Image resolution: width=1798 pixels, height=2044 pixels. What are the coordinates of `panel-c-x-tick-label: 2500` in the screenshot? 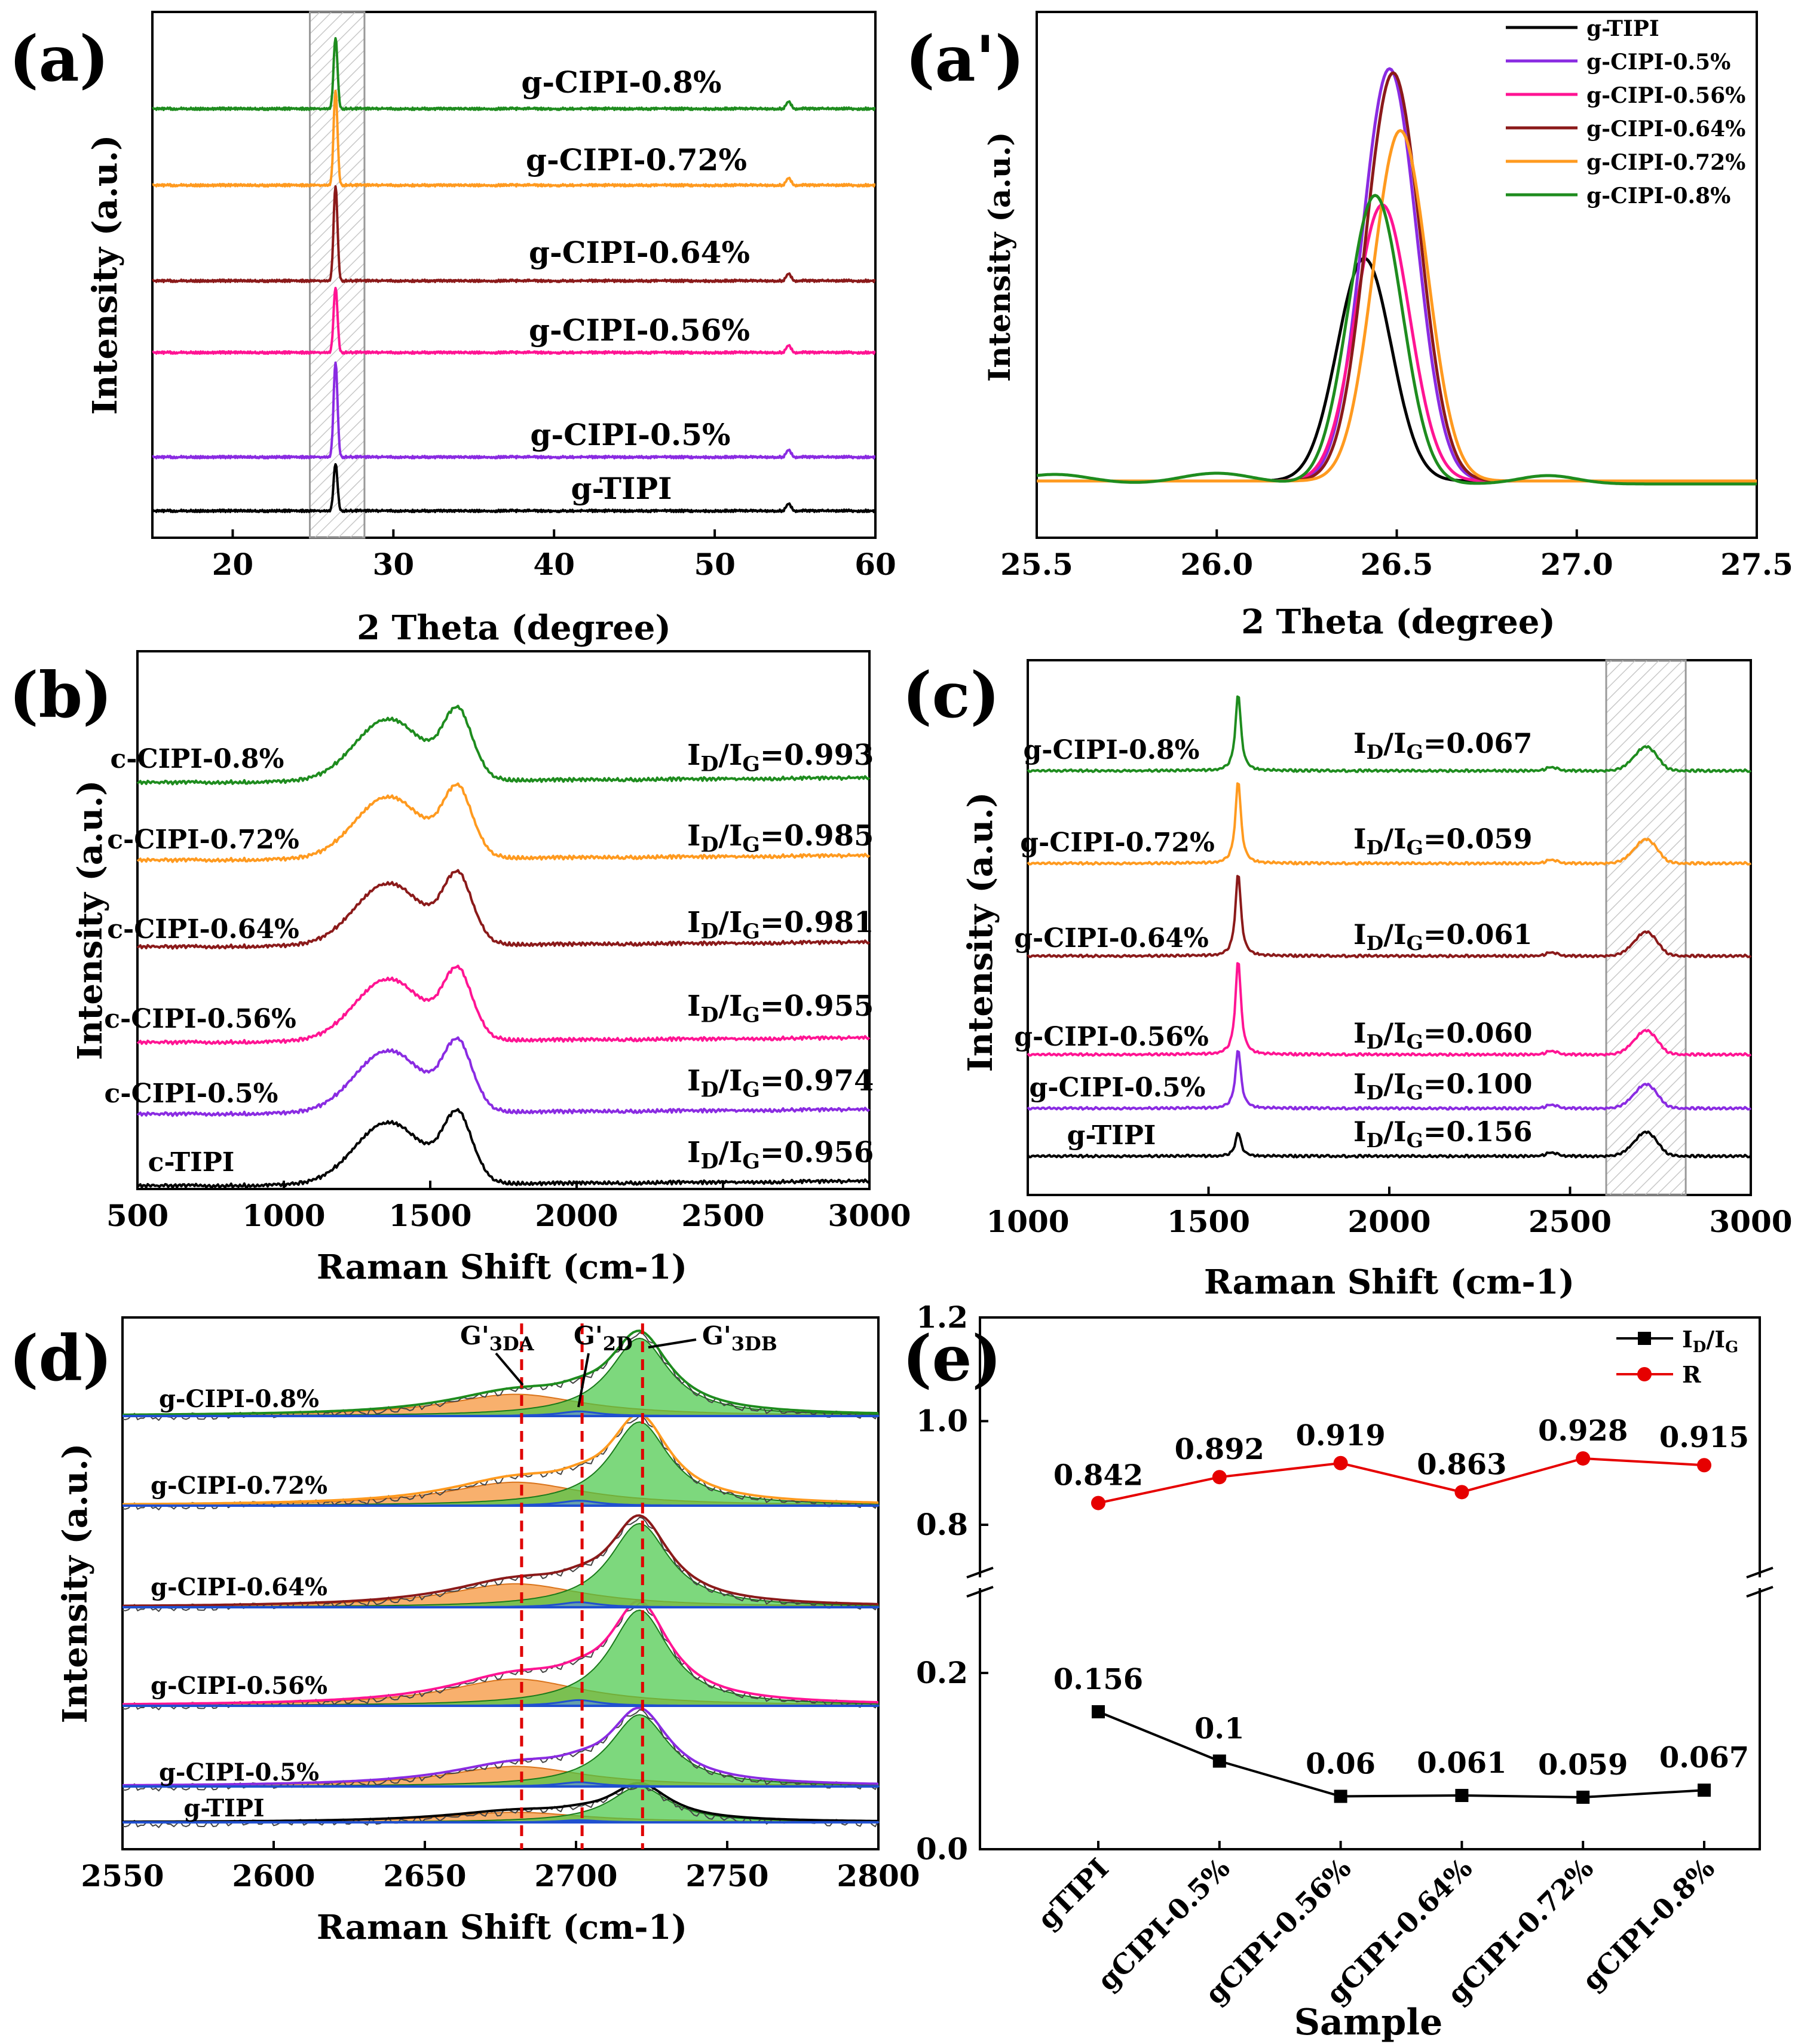 It's located at (1570, 1221).